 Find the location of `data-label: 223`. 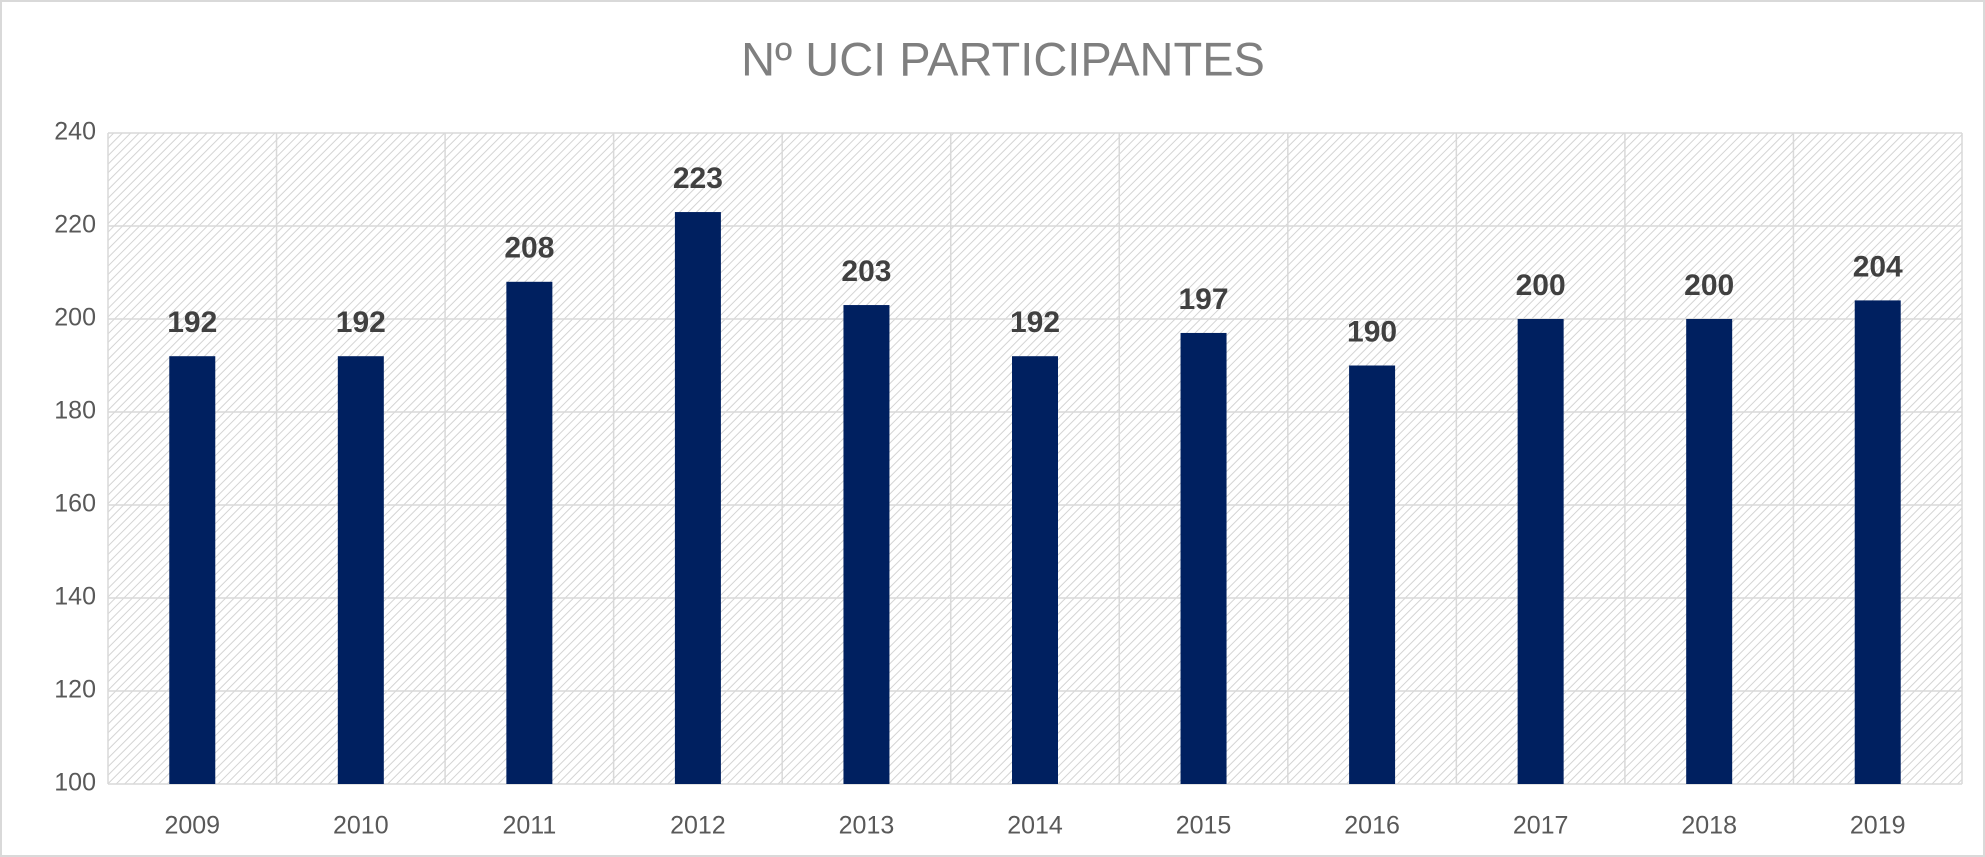

data-label: 223 is located at coordinates (698, 178).